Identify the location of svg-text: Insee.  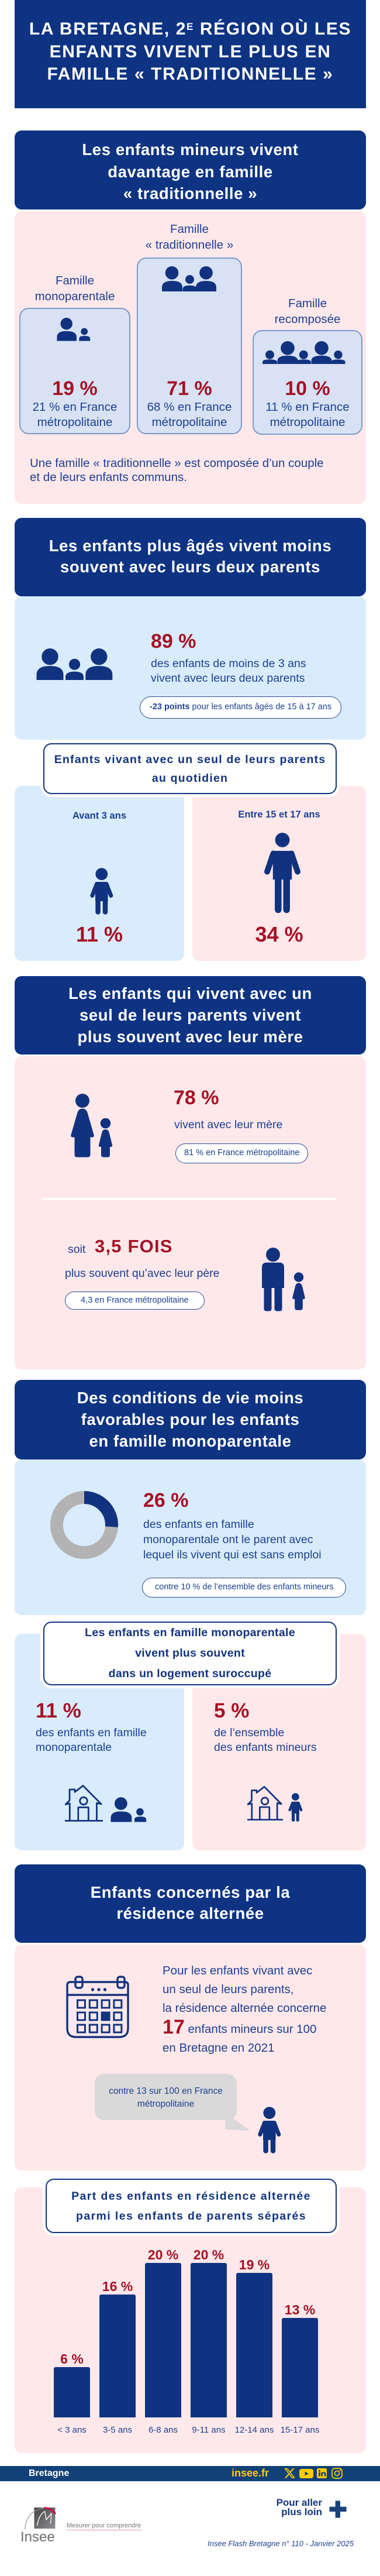
(37, 2537).